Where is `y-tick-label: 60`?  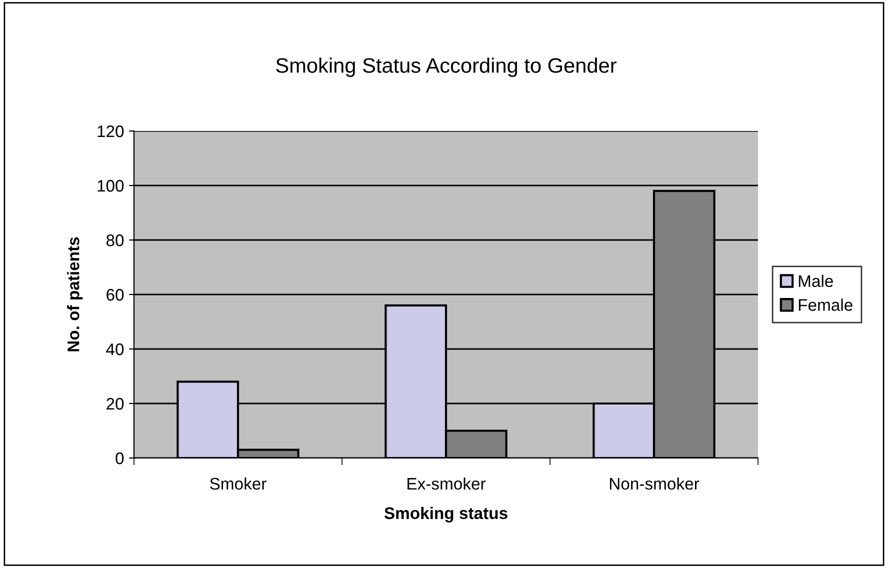 y-tick-label: 60 is located at coordinates (115, 294).